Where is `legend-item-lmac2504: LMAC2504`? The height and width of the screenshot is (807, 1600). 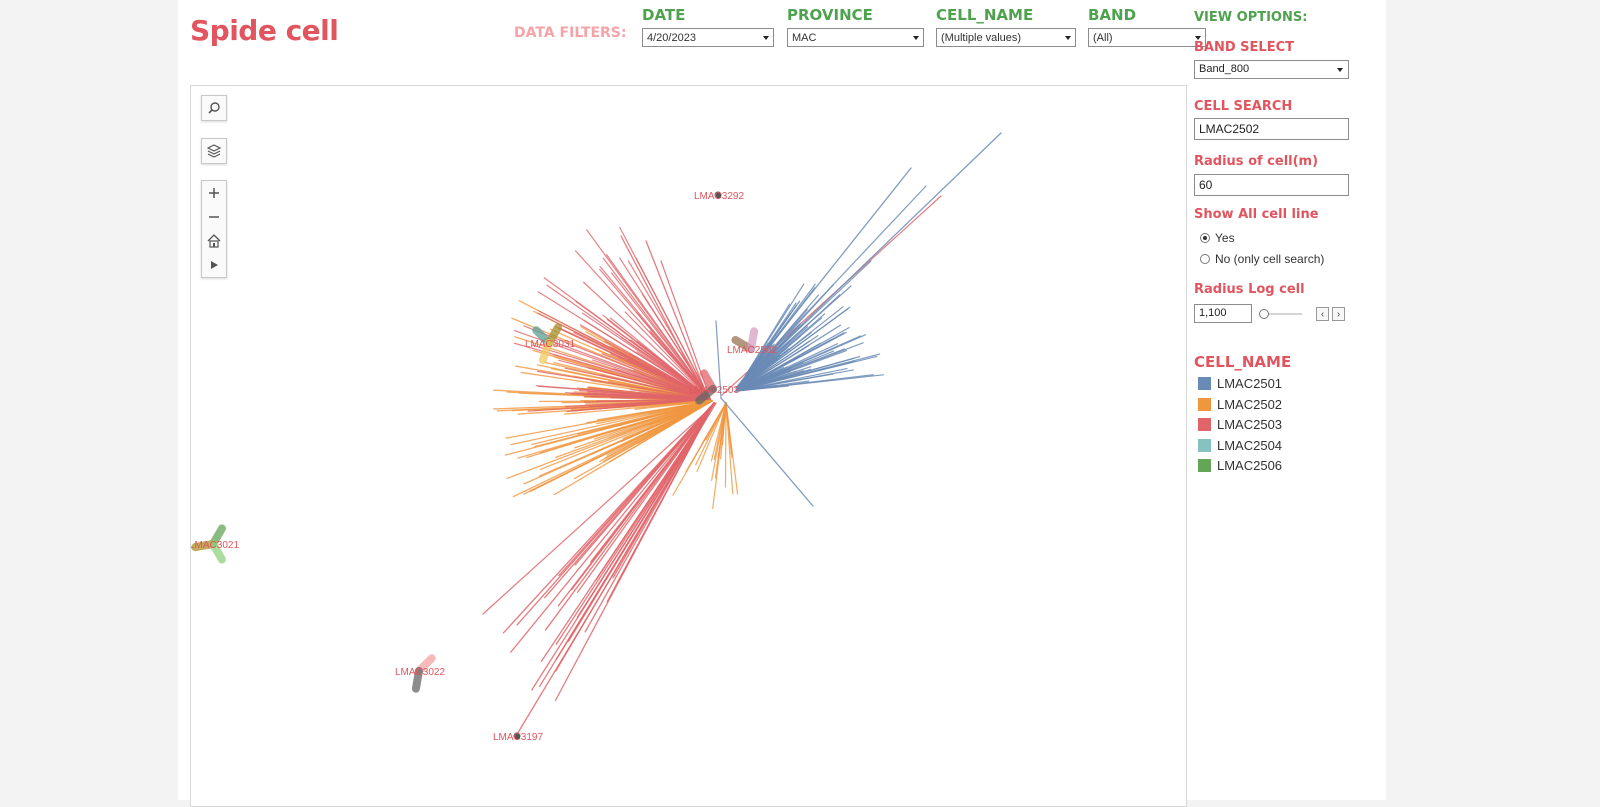 legend-item-lmac2504: LMAC2504 is located at coordinates (1240, 445).